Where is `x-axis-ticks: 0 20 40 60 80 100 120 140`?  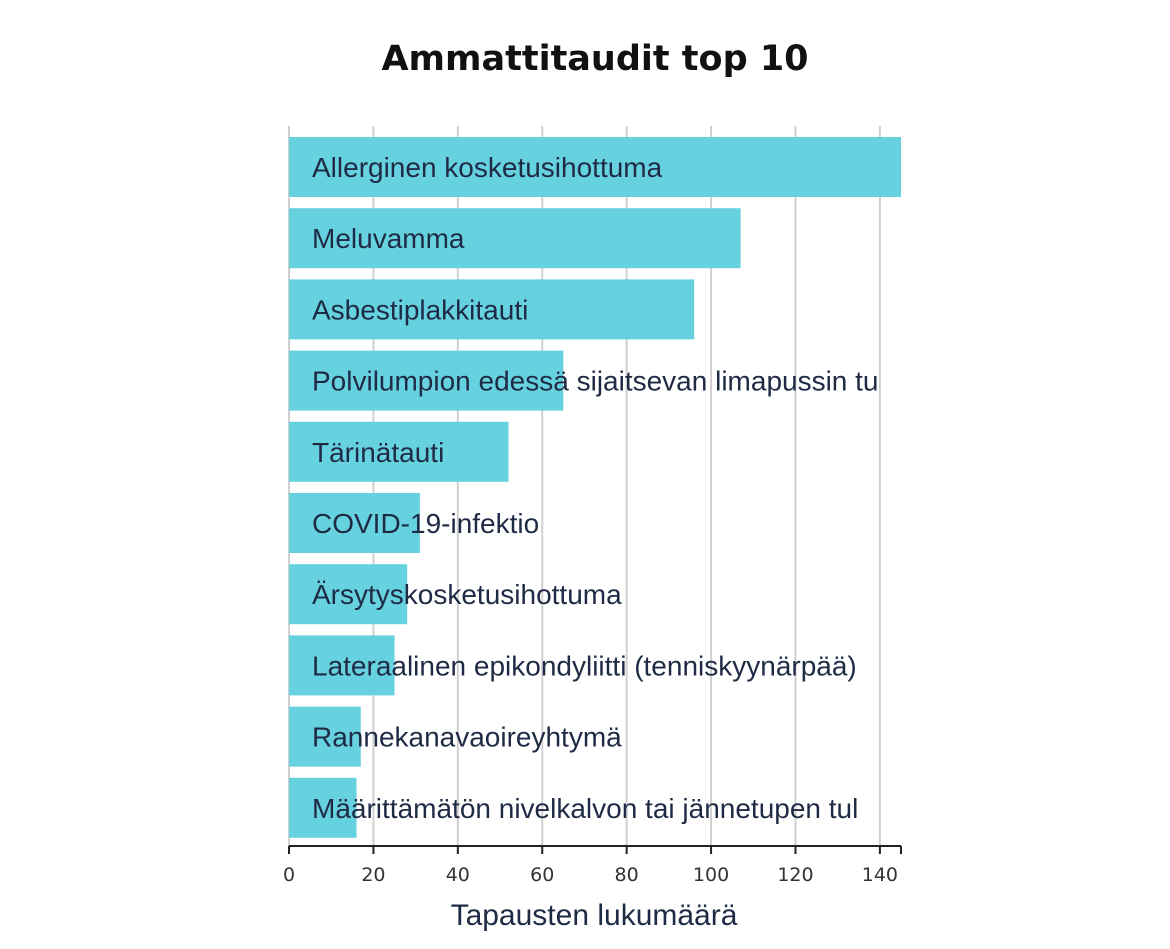 x-axis-ticks: 0 20 40 60 80 100 120 140 is located at coordinates (592, 866).